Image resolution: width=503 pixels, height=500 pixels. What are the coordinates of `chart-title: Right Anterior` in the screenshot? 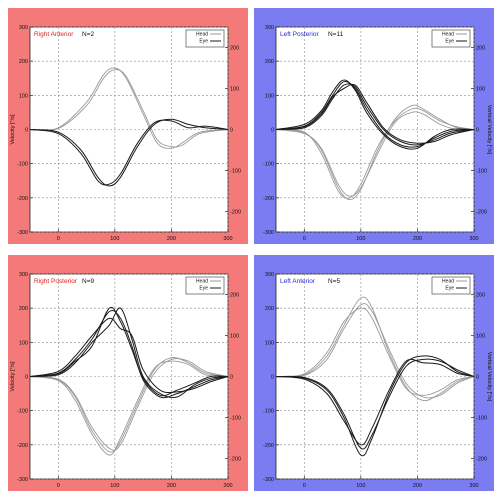 It's located at (54, 34).